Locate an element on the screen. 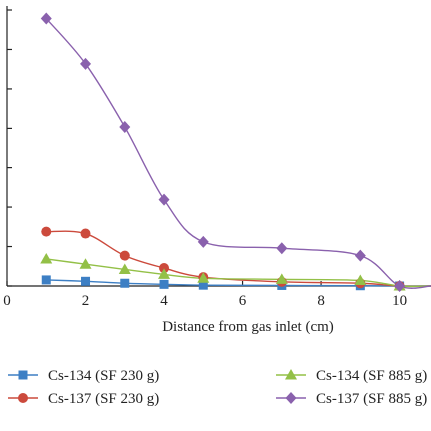 This screenshot has height=431, width=431. legend-label-0: Cs-134 (SF 230 g) is located at coordinates (103, 376).